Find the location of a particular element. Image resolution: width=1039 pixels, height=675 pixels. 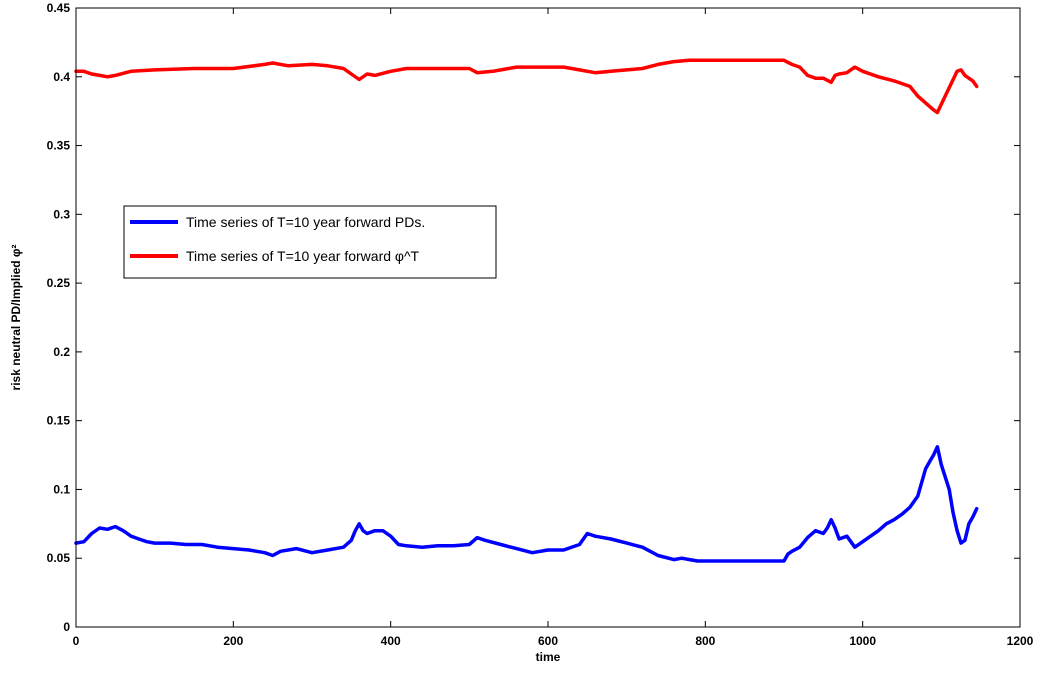

x-tick-label: 1000 is located at coordinates (862, 641).